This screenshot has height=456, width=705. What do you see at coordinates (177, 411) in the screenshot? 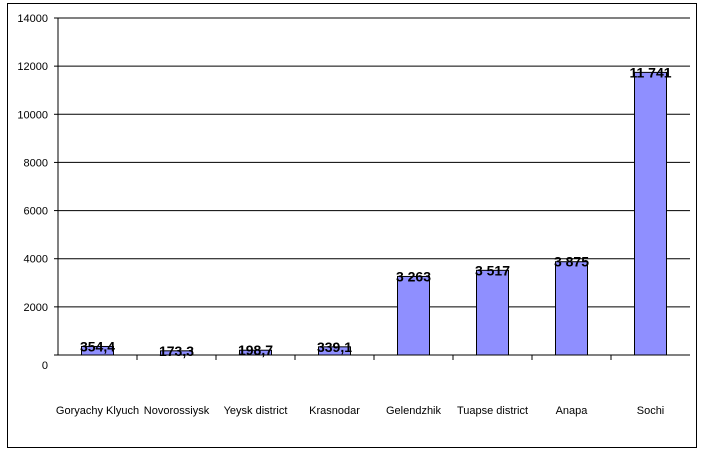
I see `category-label: Novorossiysk` at bounding box center [177, 411].